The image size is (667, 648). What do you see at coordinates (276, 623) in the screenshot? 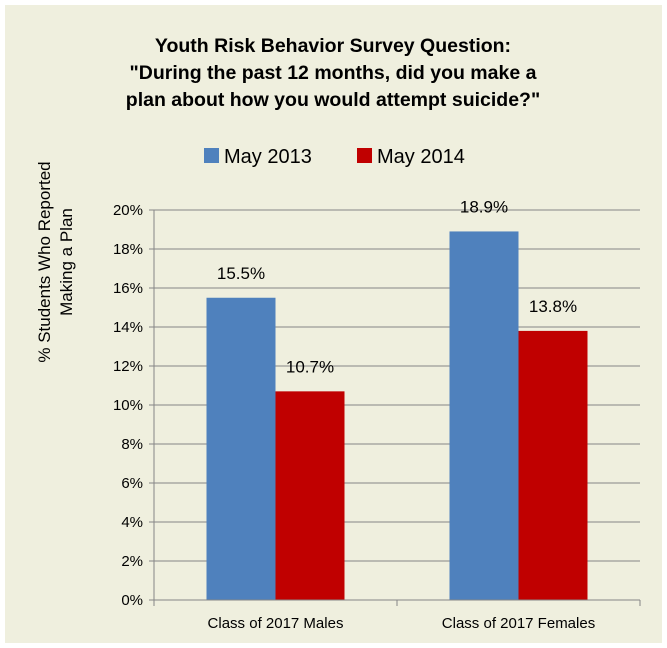
I see `x-tick-label: Class of 2017 Males` at bounding box center [276, 623].